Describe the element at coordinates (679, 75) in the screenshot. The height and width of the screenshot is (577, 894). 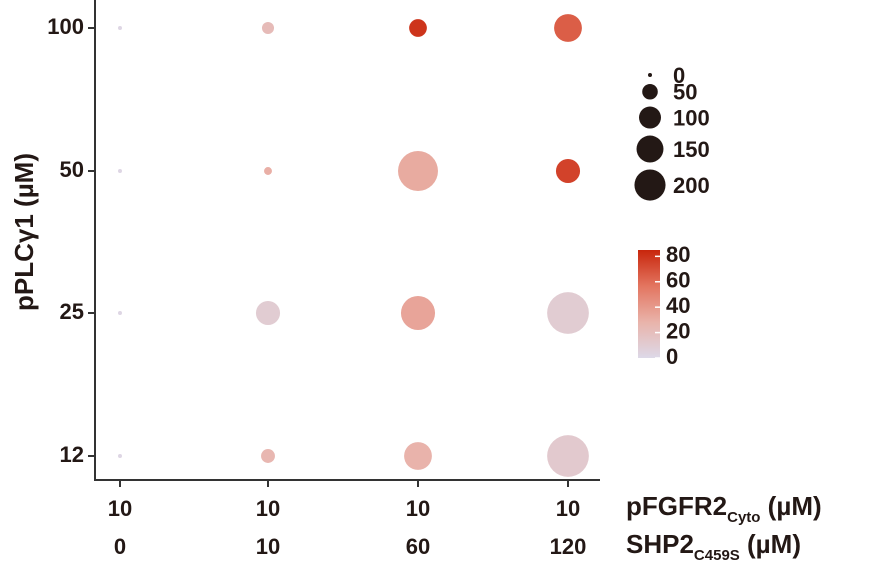
I see `size-legend-label: 0` at that location.